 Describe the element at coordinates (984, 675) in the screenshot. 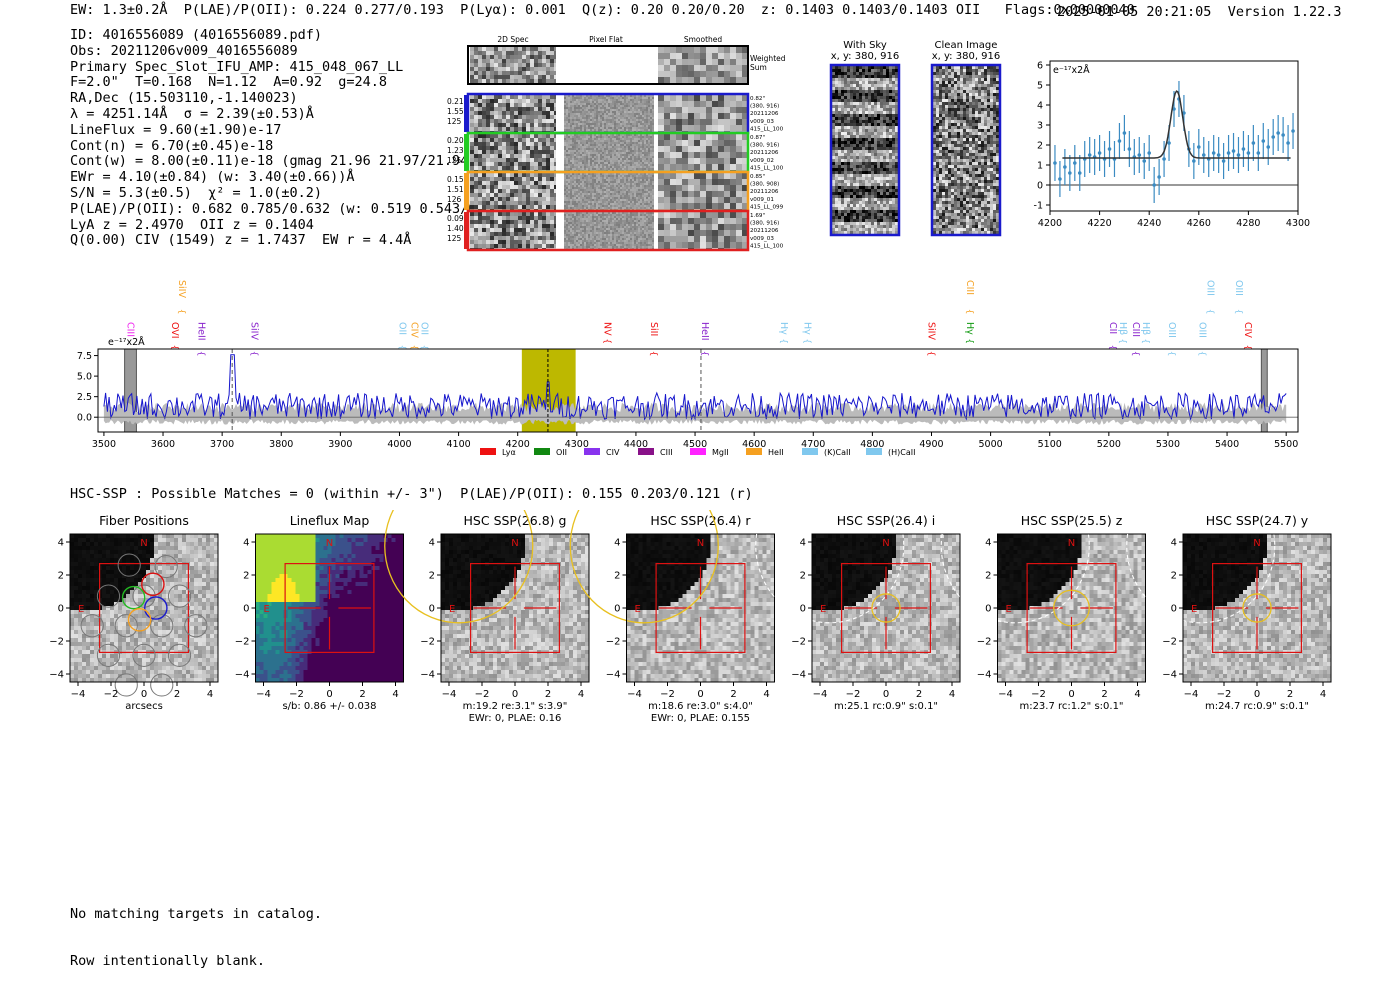

I see `hsc-ytick-label: −4` at that location.